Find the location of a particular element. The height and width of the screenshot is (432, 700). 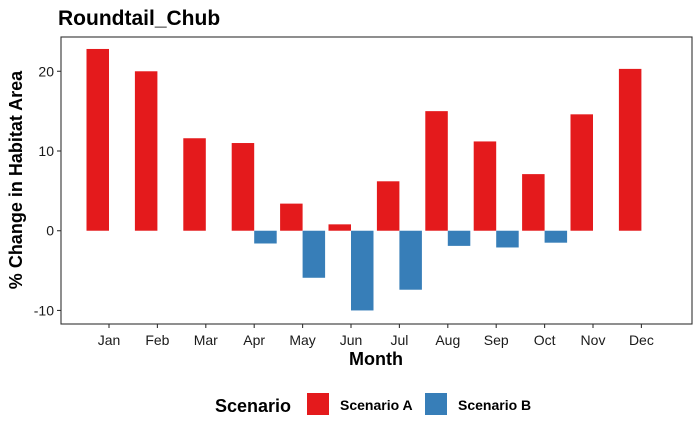

bar-scenario-a-nov is located at coordinates (581, 172).